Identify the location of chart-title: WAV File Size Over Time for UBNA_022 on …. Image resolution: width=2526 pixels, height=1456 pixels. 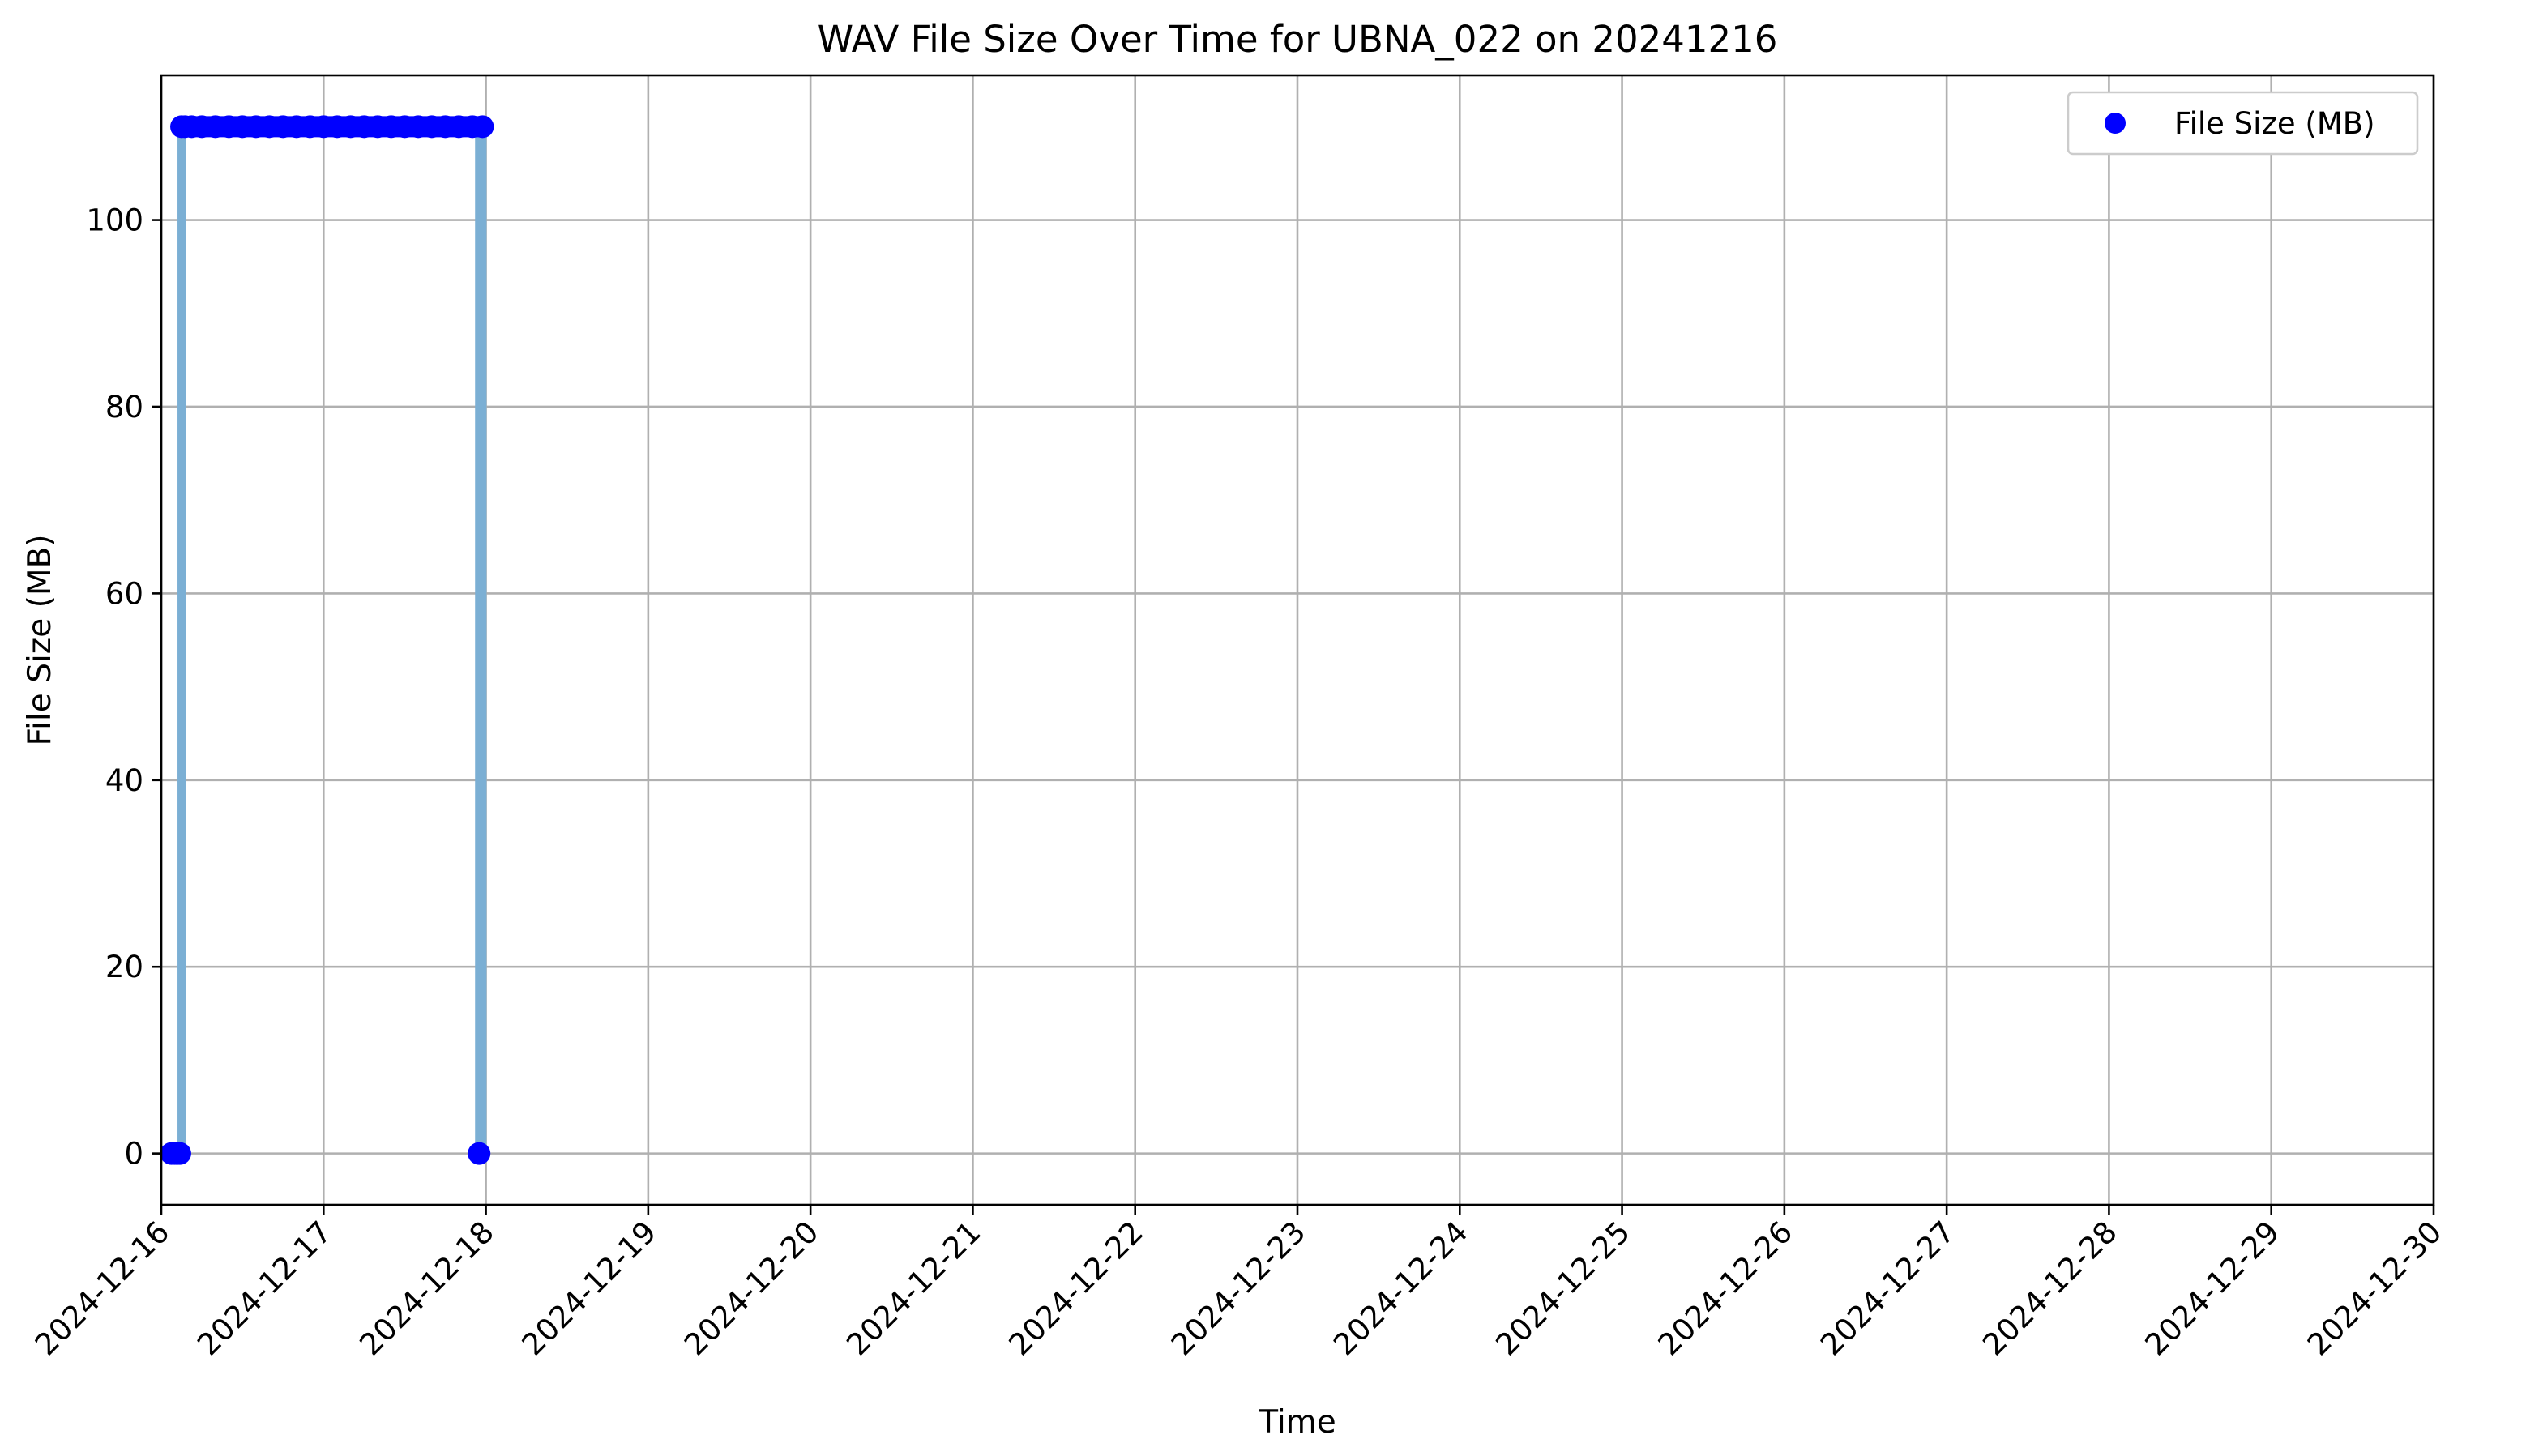
(1298, 39).